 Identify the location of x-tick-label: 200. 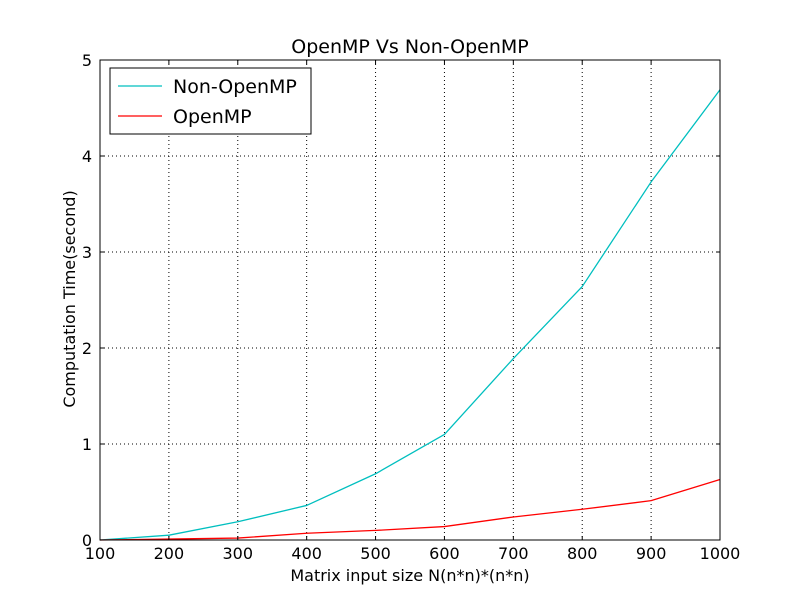
(169, 553).